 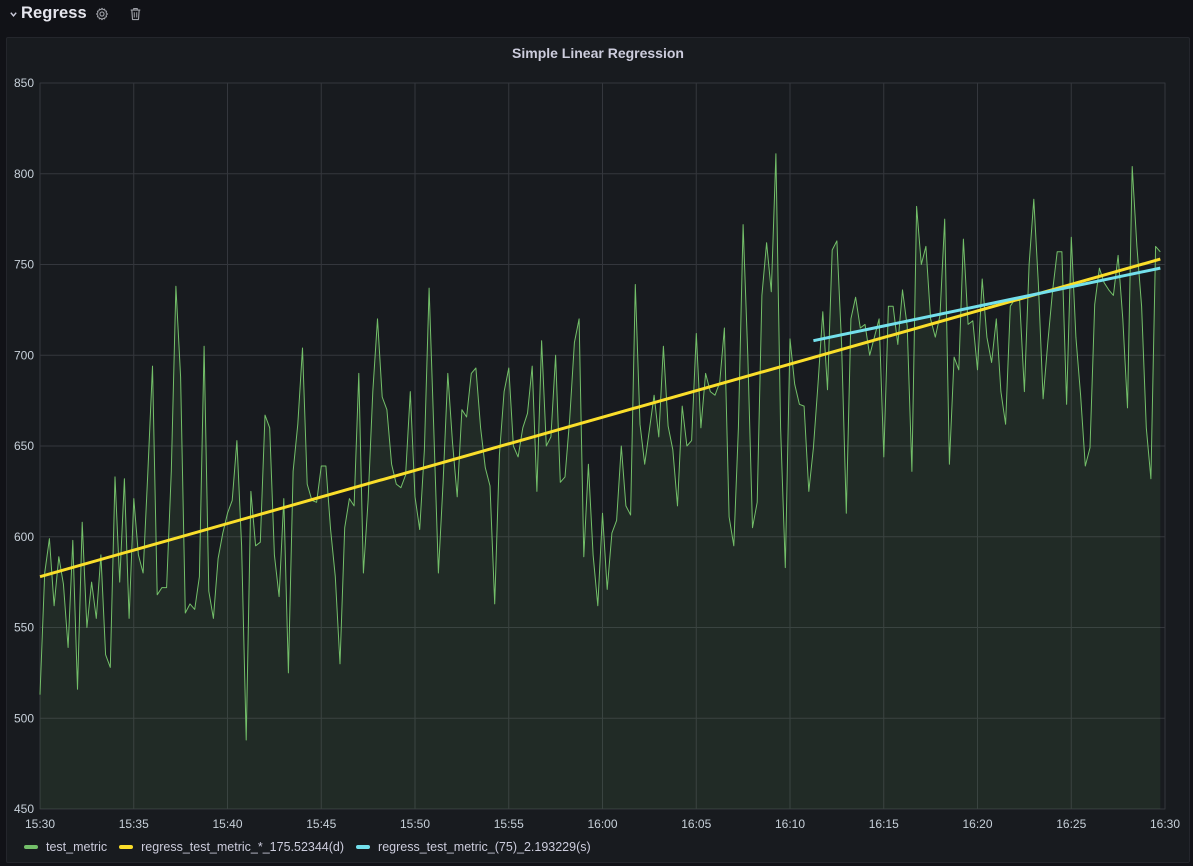 I want to click on trash-icon, so click(x=135, y=14).